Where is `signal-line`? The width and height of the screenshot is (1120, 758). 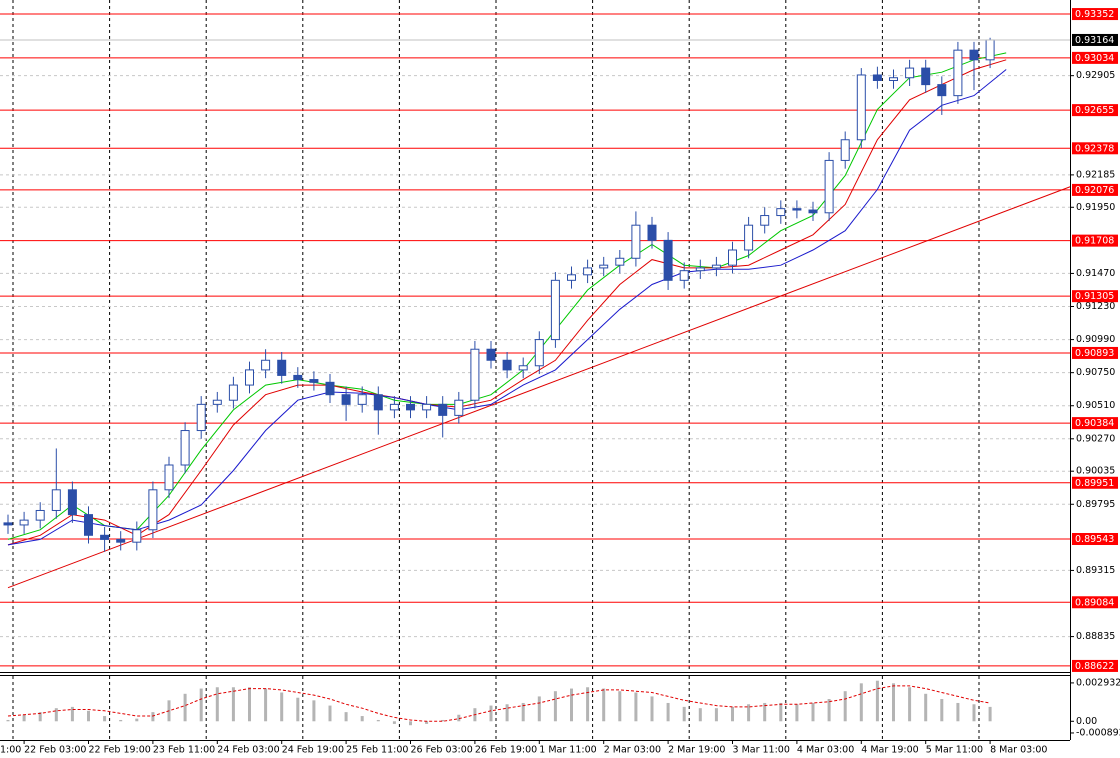
signal-line is located at coordinates (499, 703).